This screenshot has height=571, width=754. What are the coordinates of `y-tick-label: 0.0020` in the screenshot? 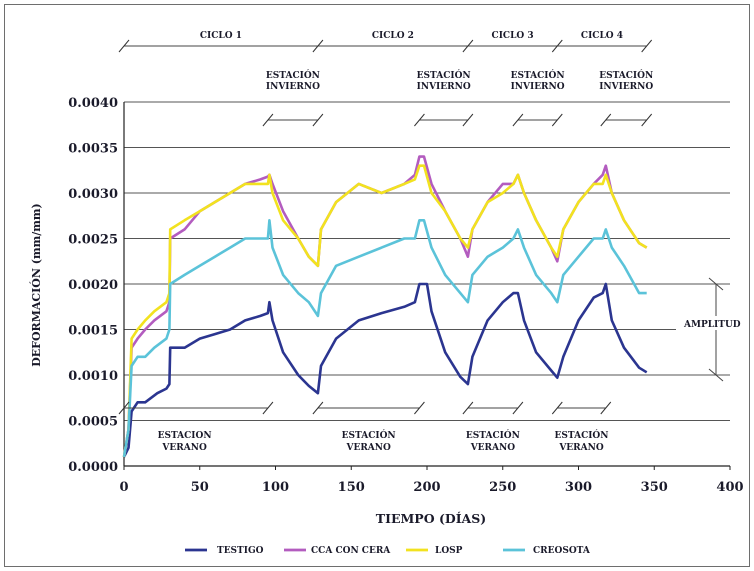 It's located at (93, 285).